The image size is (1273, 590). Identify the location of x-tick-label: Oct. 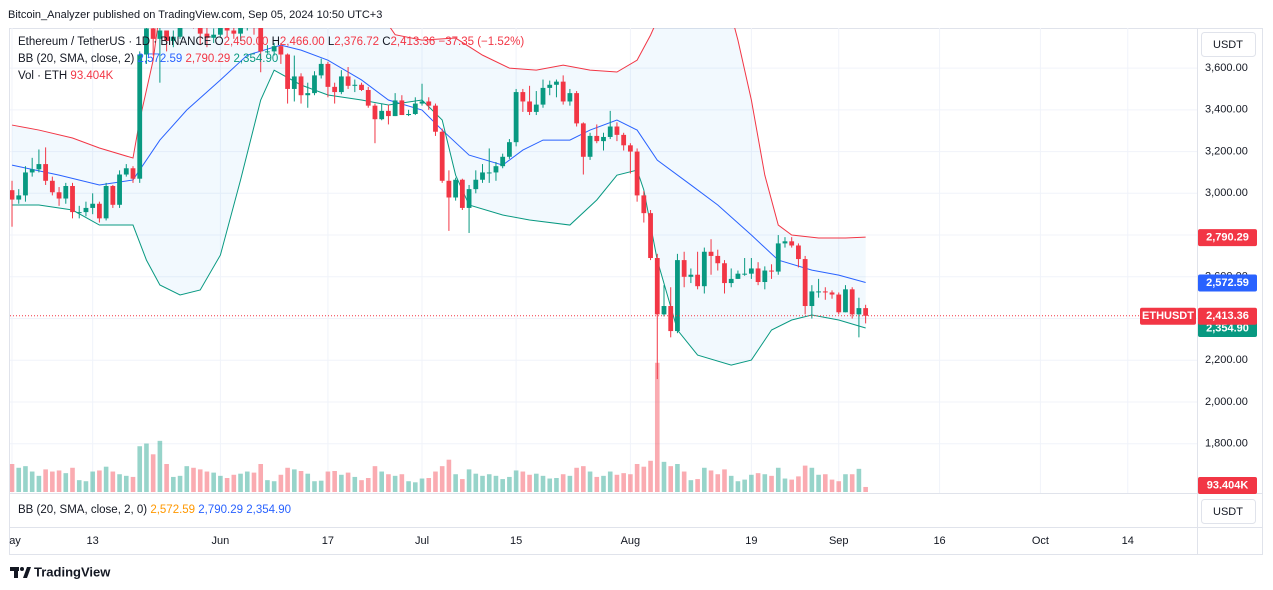
(1040, 541).